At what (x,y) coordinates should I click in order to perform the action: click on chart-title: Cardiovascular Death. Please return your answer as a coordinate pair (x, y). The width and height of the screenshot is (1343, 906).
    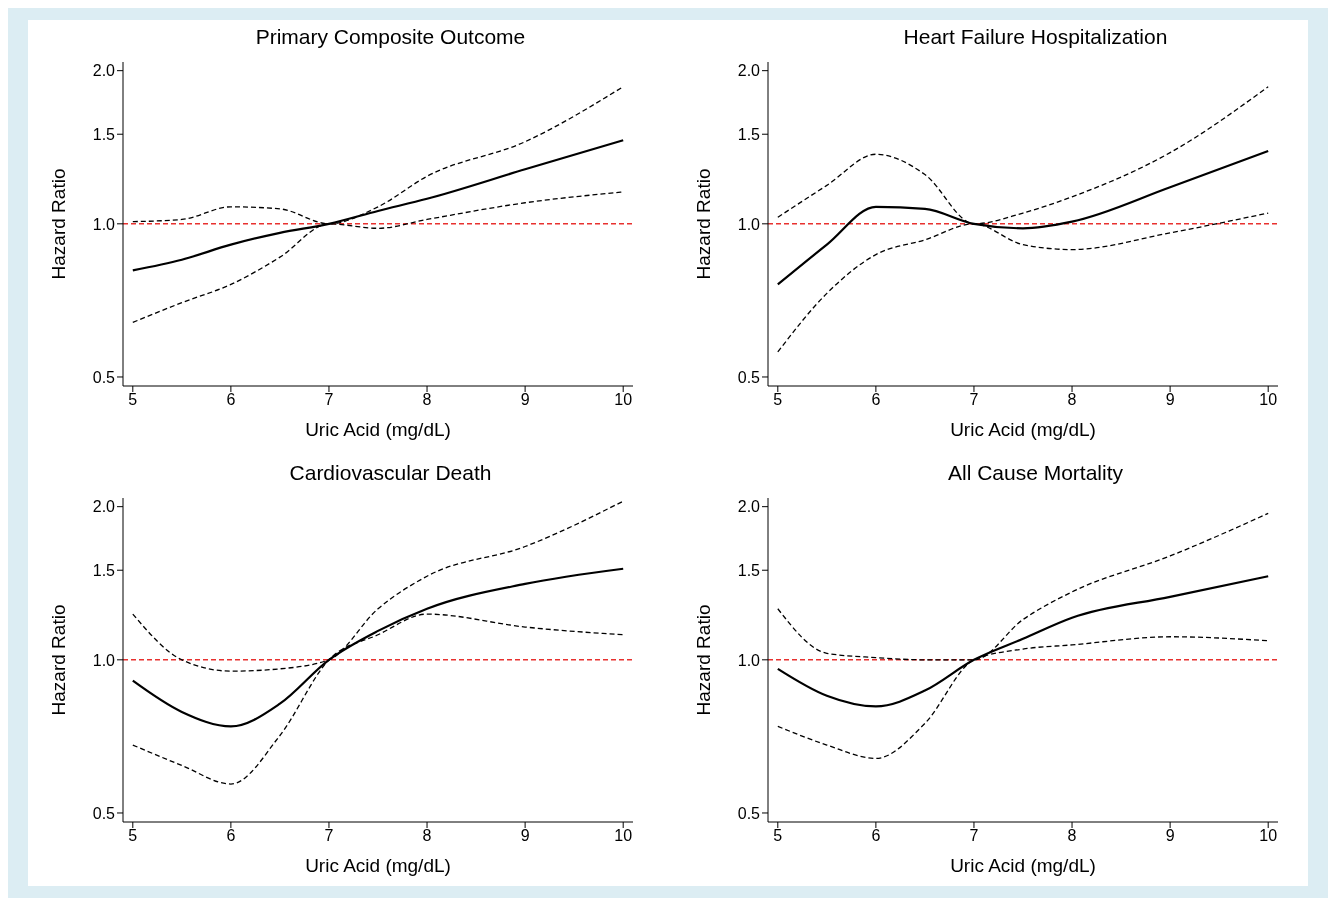
    Looking at the image, I should click on (390, 473).